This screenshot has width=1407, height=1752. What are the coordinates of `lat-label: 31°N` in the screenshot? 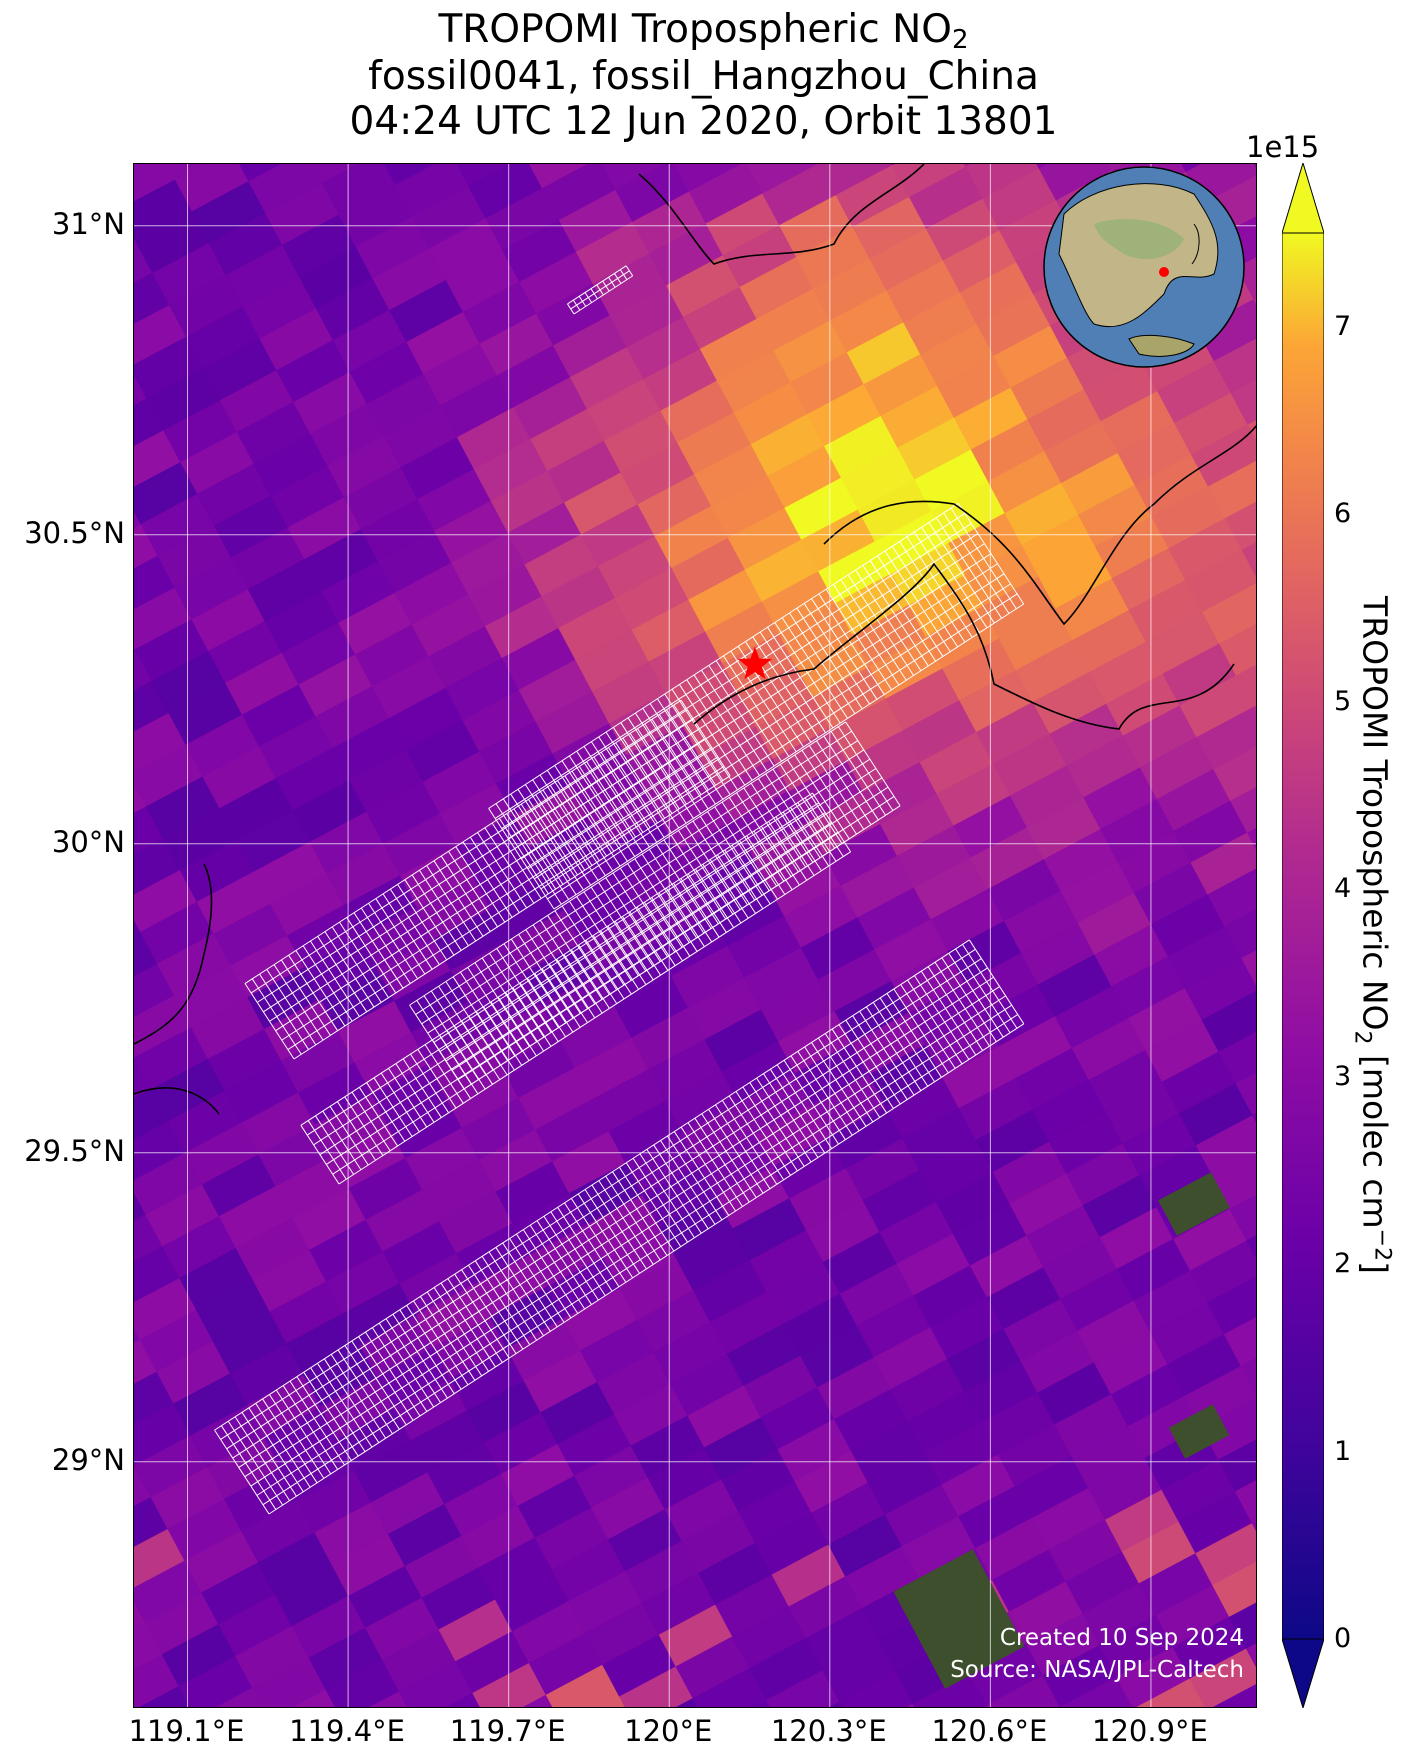 It's located at (88, 223).